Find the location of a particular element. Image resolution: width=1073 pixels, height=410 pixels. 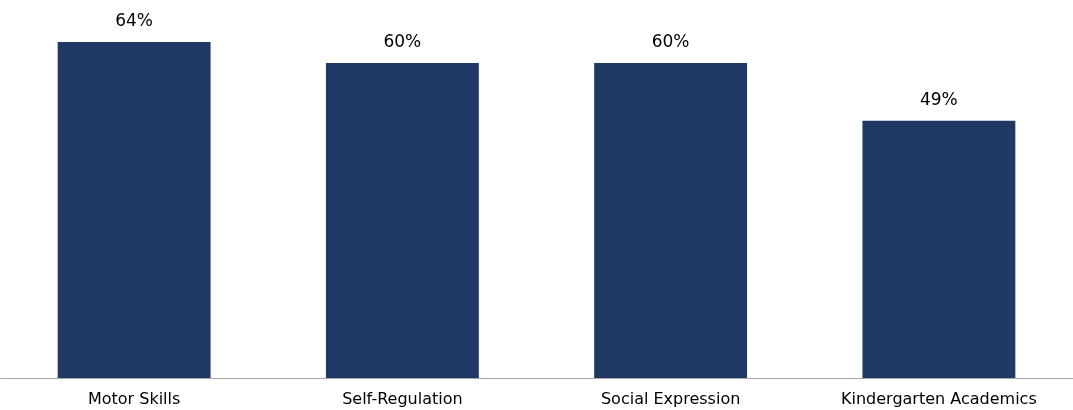

x-tick-label: Social Expression is located at coordinates (670, 398).